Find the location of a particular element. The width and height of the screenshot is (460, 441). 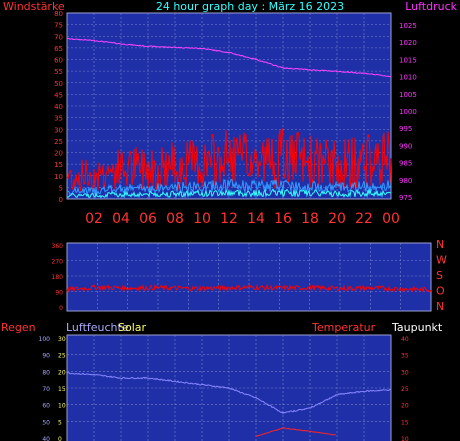

panel1-x-tick: 00 is located at coordinates (391, 219).